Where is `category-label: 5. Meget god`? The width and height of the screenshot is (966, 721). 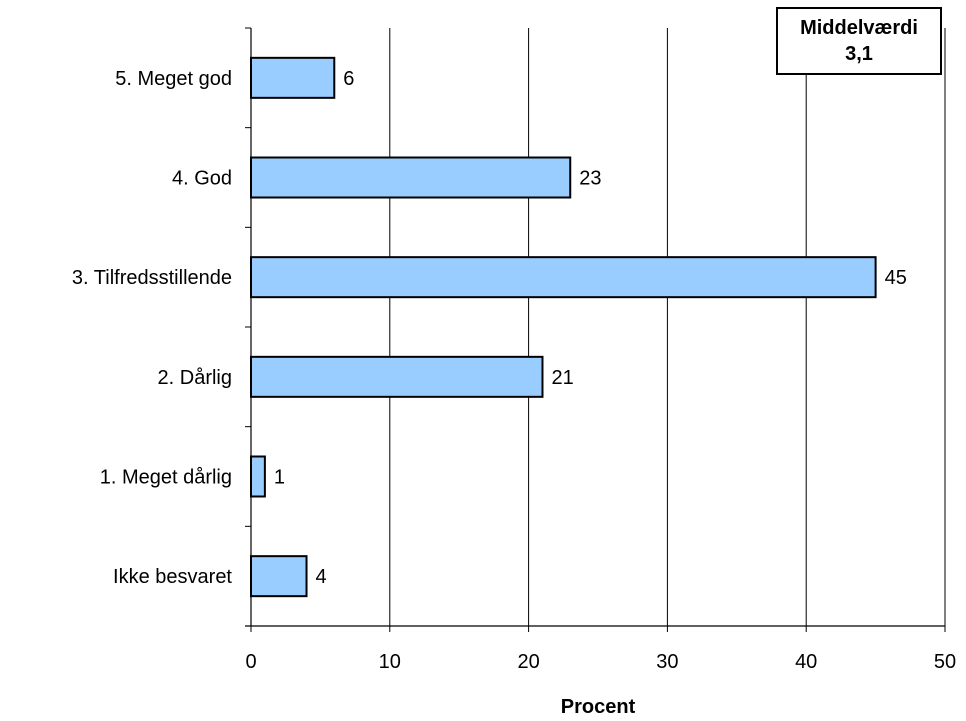 category-label: 5. Meget god is located at coordinates (173, 79).